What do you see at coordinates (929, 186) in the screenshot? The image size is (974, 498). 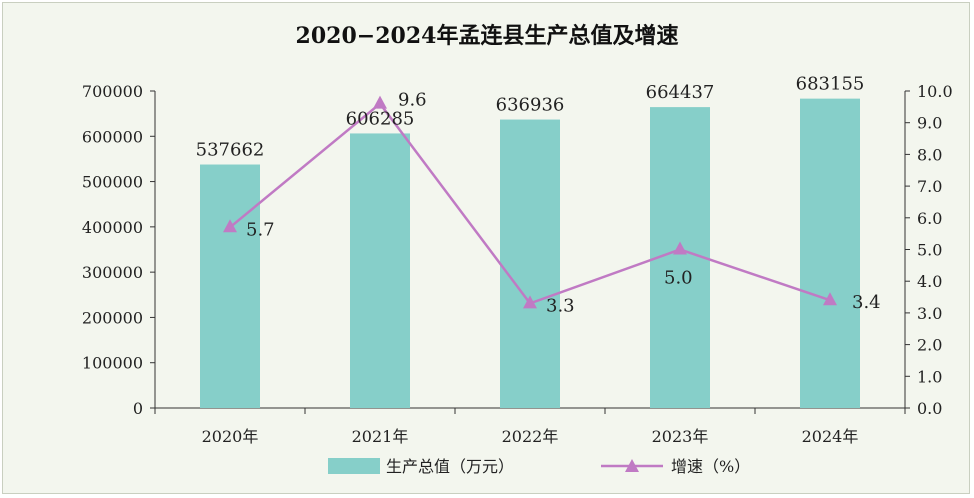 I see `y-right-tick-label: 7.0` at bounding box center [929, 186].